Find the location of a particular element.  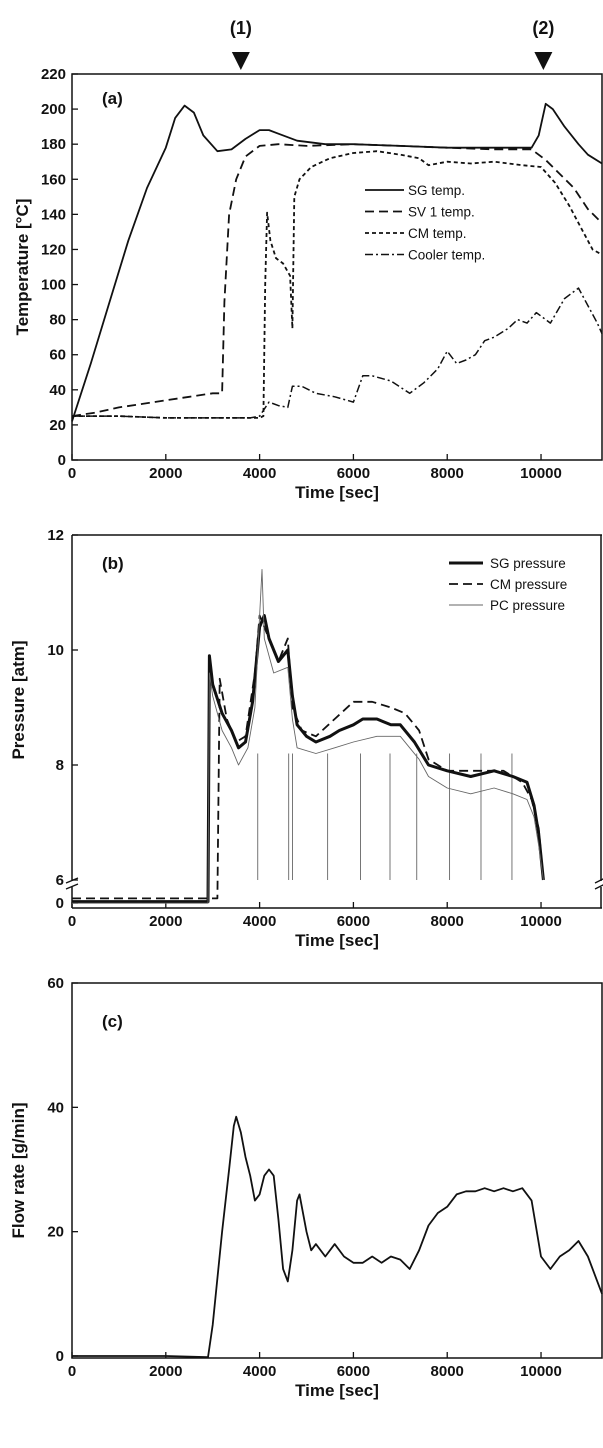

y-tick-label: 180 is located at coordinates (53, 144).